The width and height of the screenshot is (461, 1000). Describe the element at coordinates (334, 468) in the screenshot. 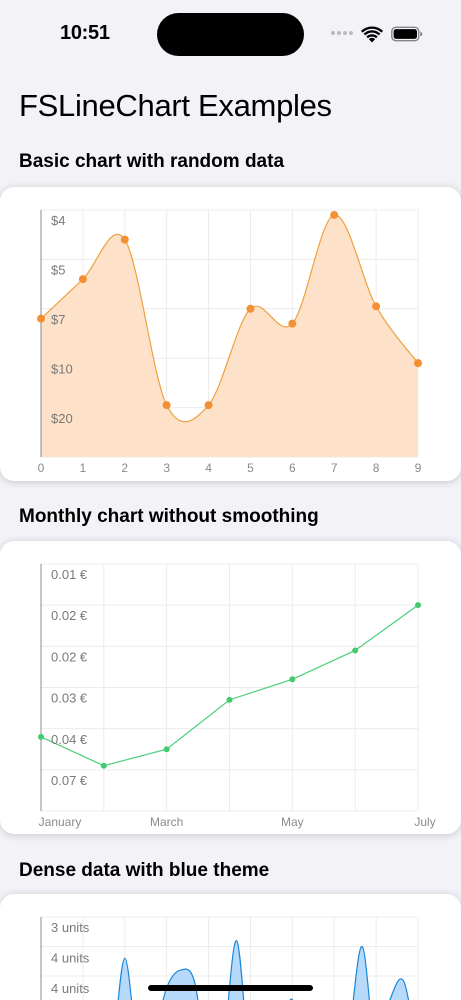

I see `x-tick-label: 7` at that location.